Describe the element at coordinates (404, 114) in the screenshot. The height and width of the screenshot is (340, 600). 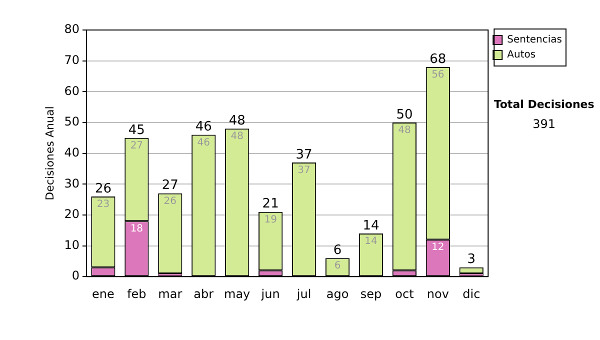
I see `total-label: 50` at that location.